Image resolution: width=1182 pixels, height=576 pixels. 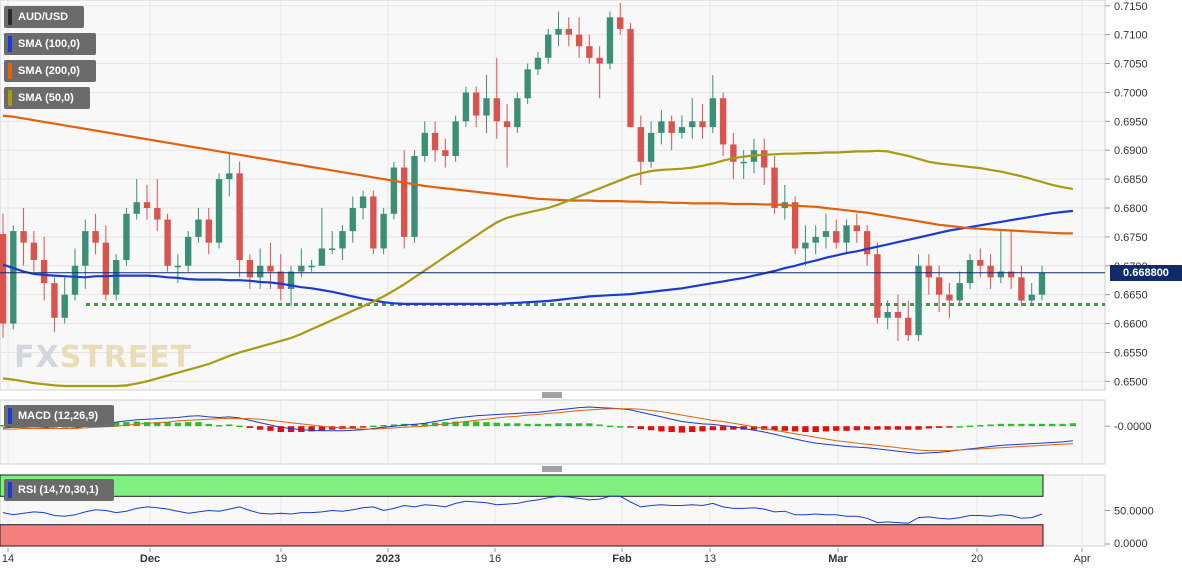 I want to click on legend-sma200-swatch, so click(x=10, y=71).